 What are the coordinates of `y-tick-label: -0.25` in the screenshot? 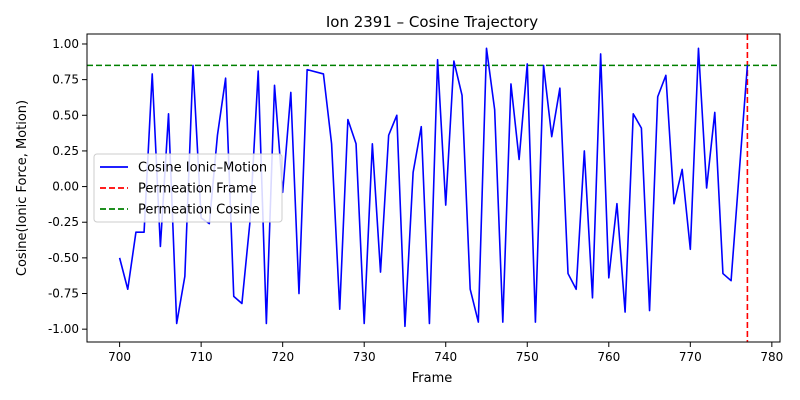 It's located at (63, 222).